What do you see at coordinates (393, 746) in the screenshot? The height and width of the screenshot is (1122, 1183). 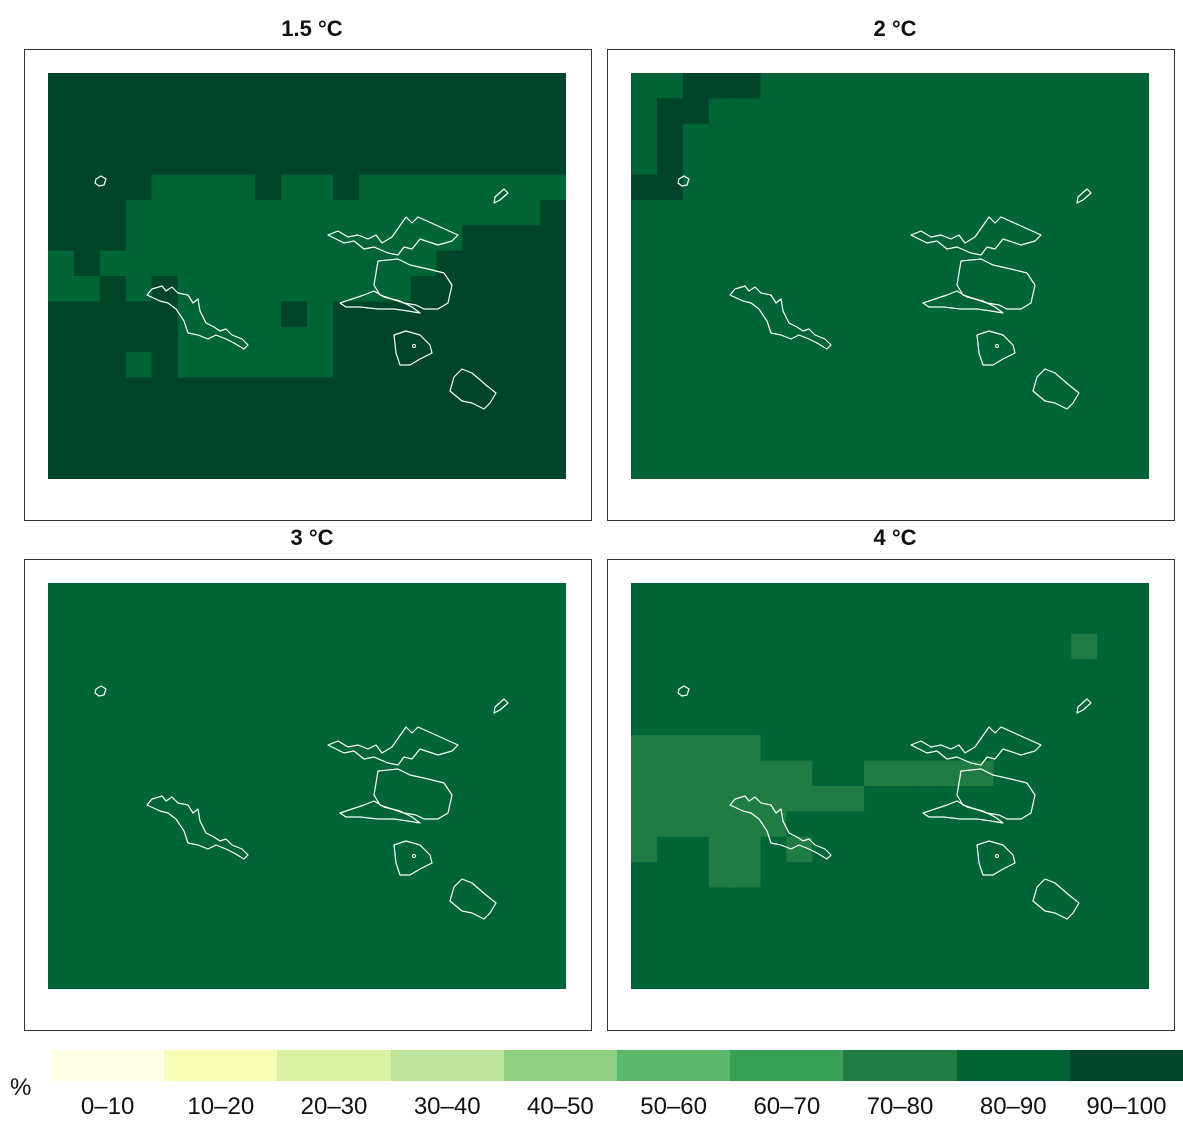 I see `territory-outline` at bounding box center [393, 746].